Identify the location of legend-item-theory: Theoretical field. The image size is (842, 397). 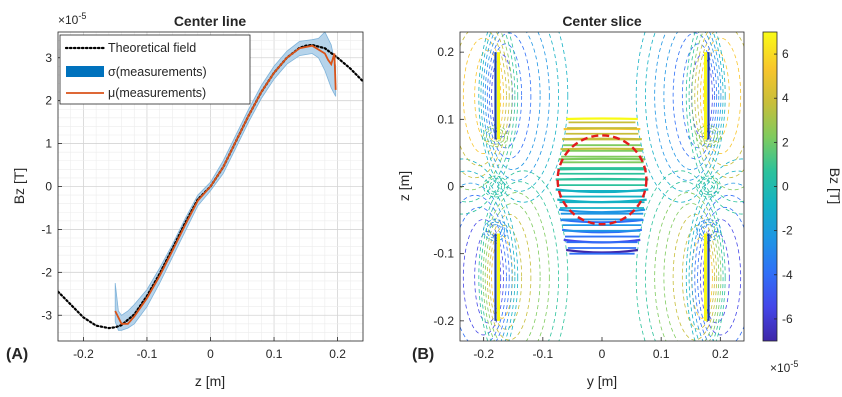
(152, 48).